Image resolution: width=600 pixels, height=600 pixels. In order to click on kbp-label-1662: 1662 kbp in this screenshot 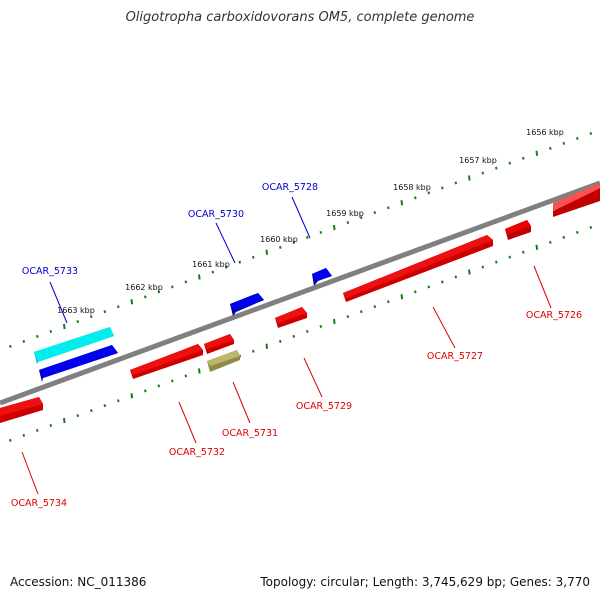, I will do `click(144, 287)`.